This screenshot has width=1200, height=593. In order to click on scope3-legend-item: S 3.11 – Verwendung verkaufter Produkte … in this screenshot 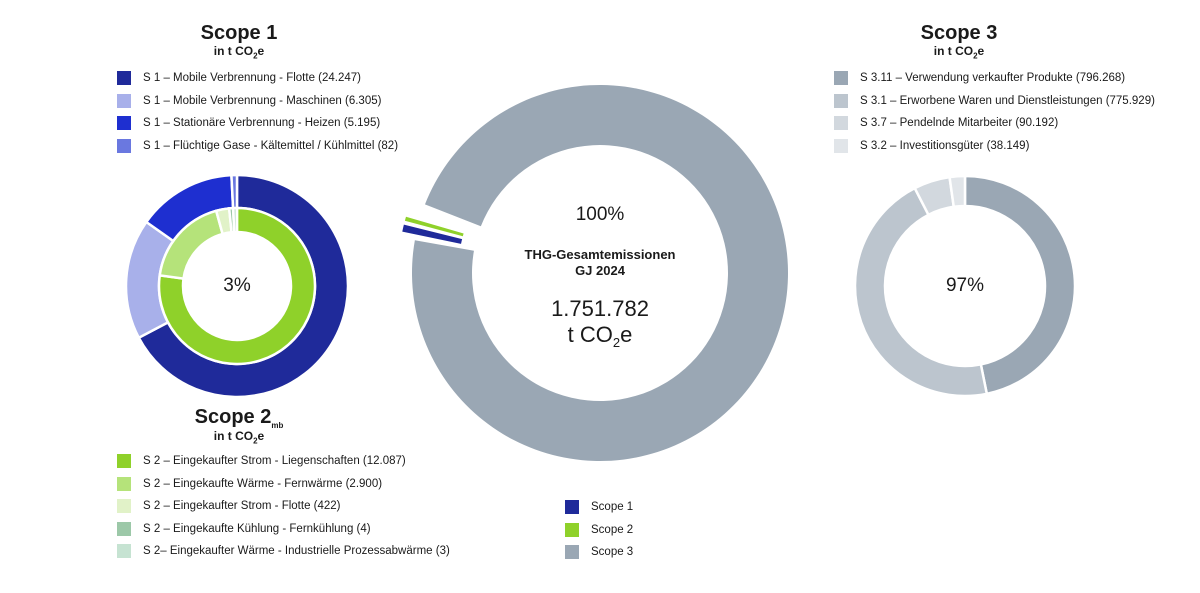, I will do `click(994, 78)`.